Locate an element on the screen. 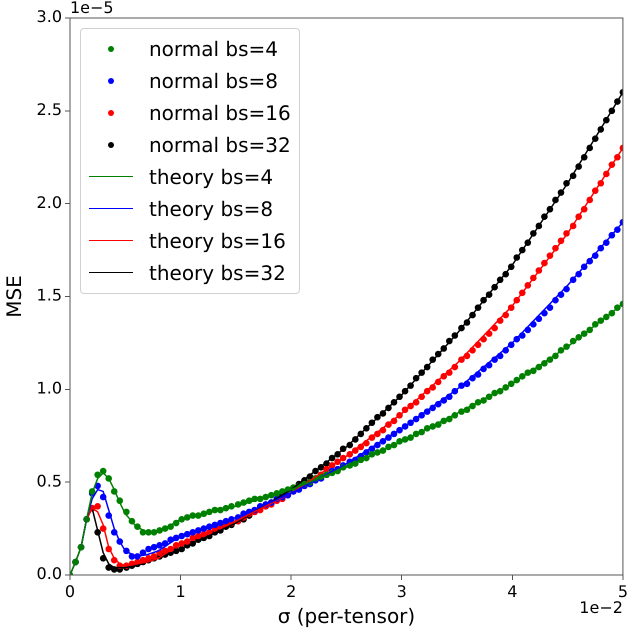 The width and height of the screenshot is (631, 634). y-tick-label: 1.5 is located at coordinates (49, 295).